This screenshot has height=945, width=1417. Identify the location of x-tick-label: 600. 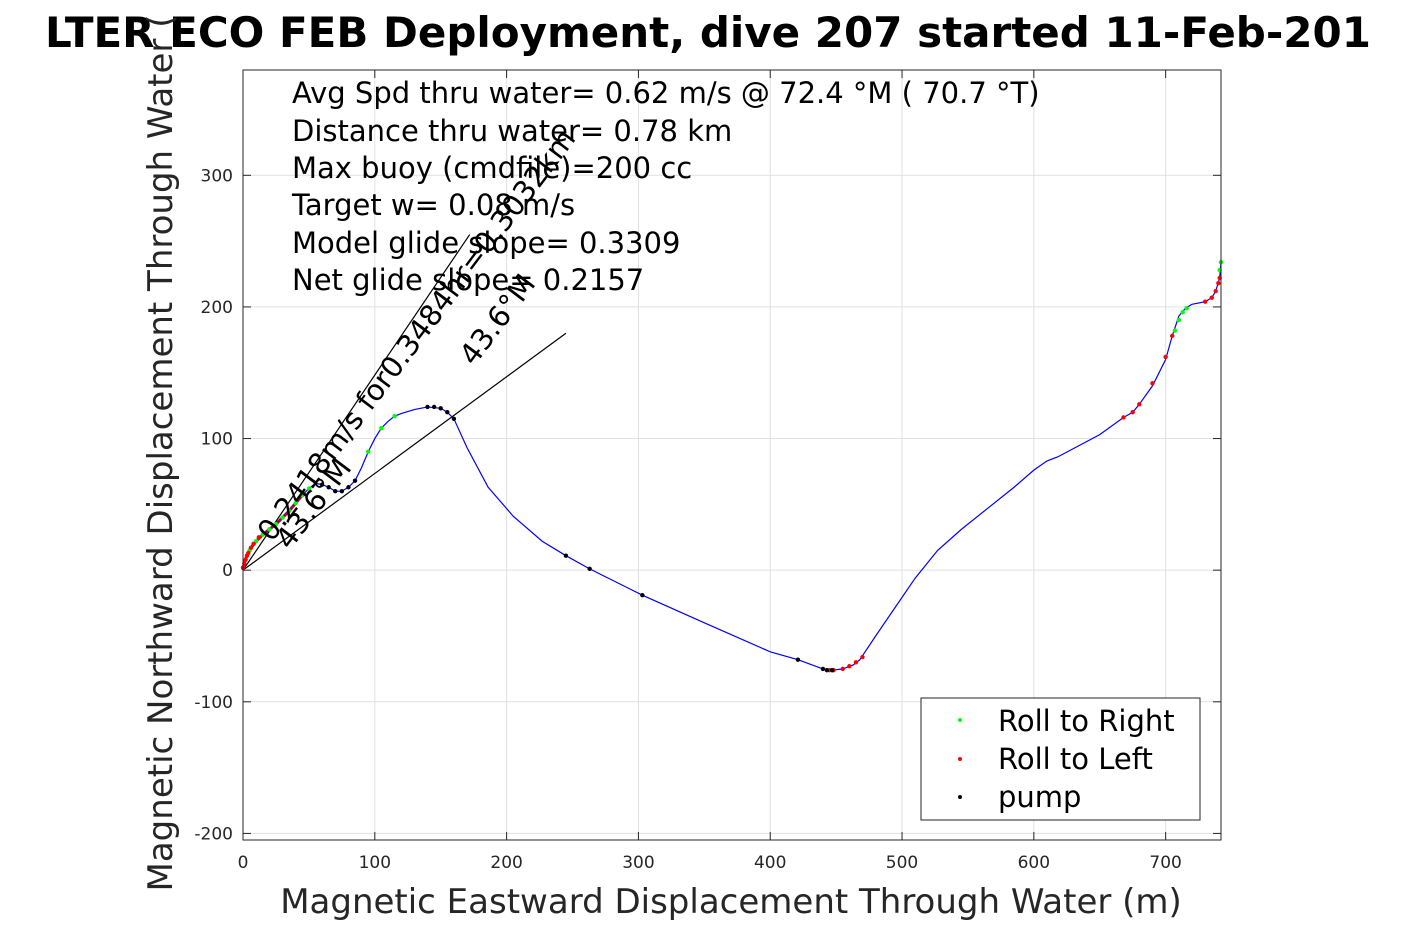
(1034, 863).